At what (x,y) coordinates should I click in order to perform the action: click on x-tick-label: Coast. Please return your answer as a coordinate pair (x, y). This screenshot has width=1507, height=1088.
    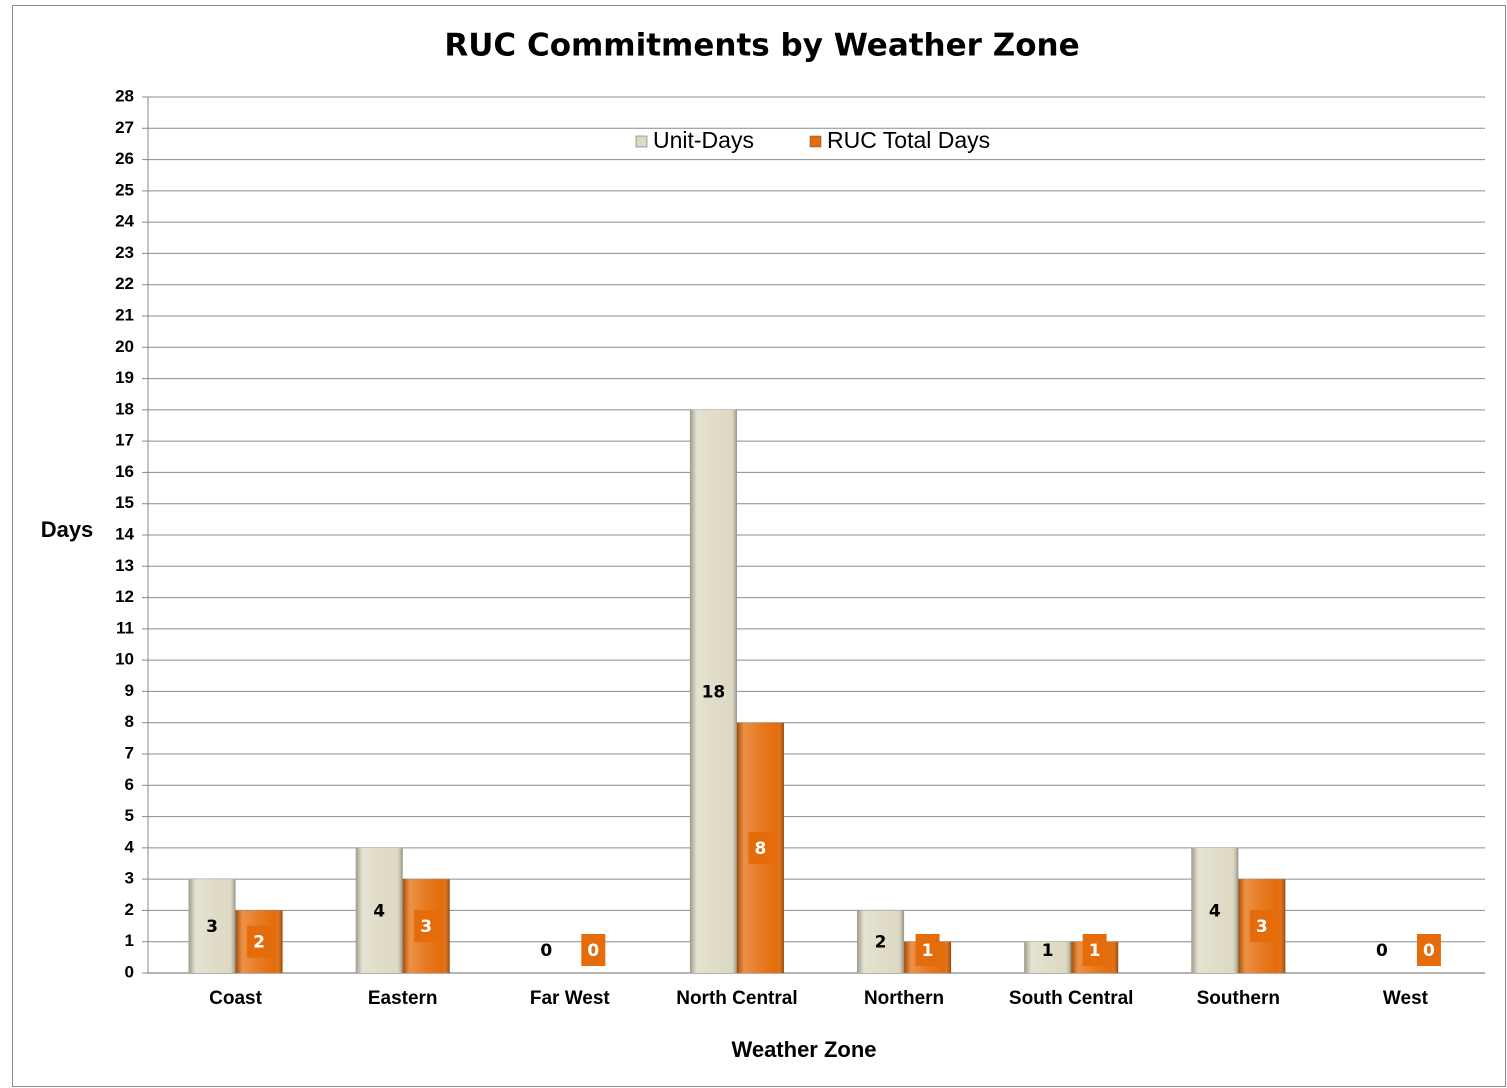
    Looking at the image, I should click on (235, 998).